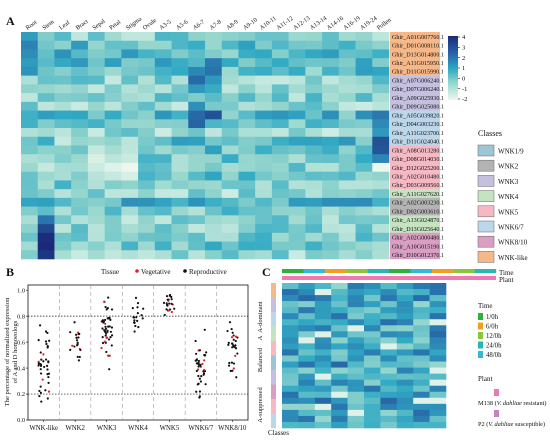 This screenshot has height=447, width=550. Describe the element at coordinates (486, 181) in the screenshot. I see `class-swatch` at that location.